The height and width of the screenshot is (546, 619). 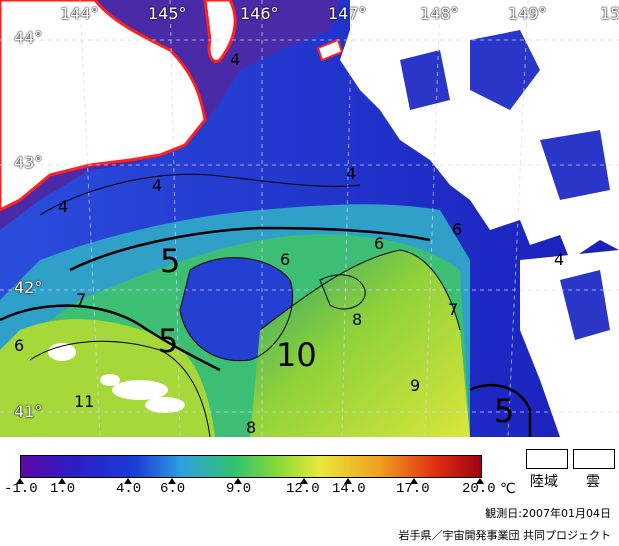 What do you see at coordinates (347, 13) in the screenshot?
I see `longitude-label: 147°` at bounding box center [347, 13].